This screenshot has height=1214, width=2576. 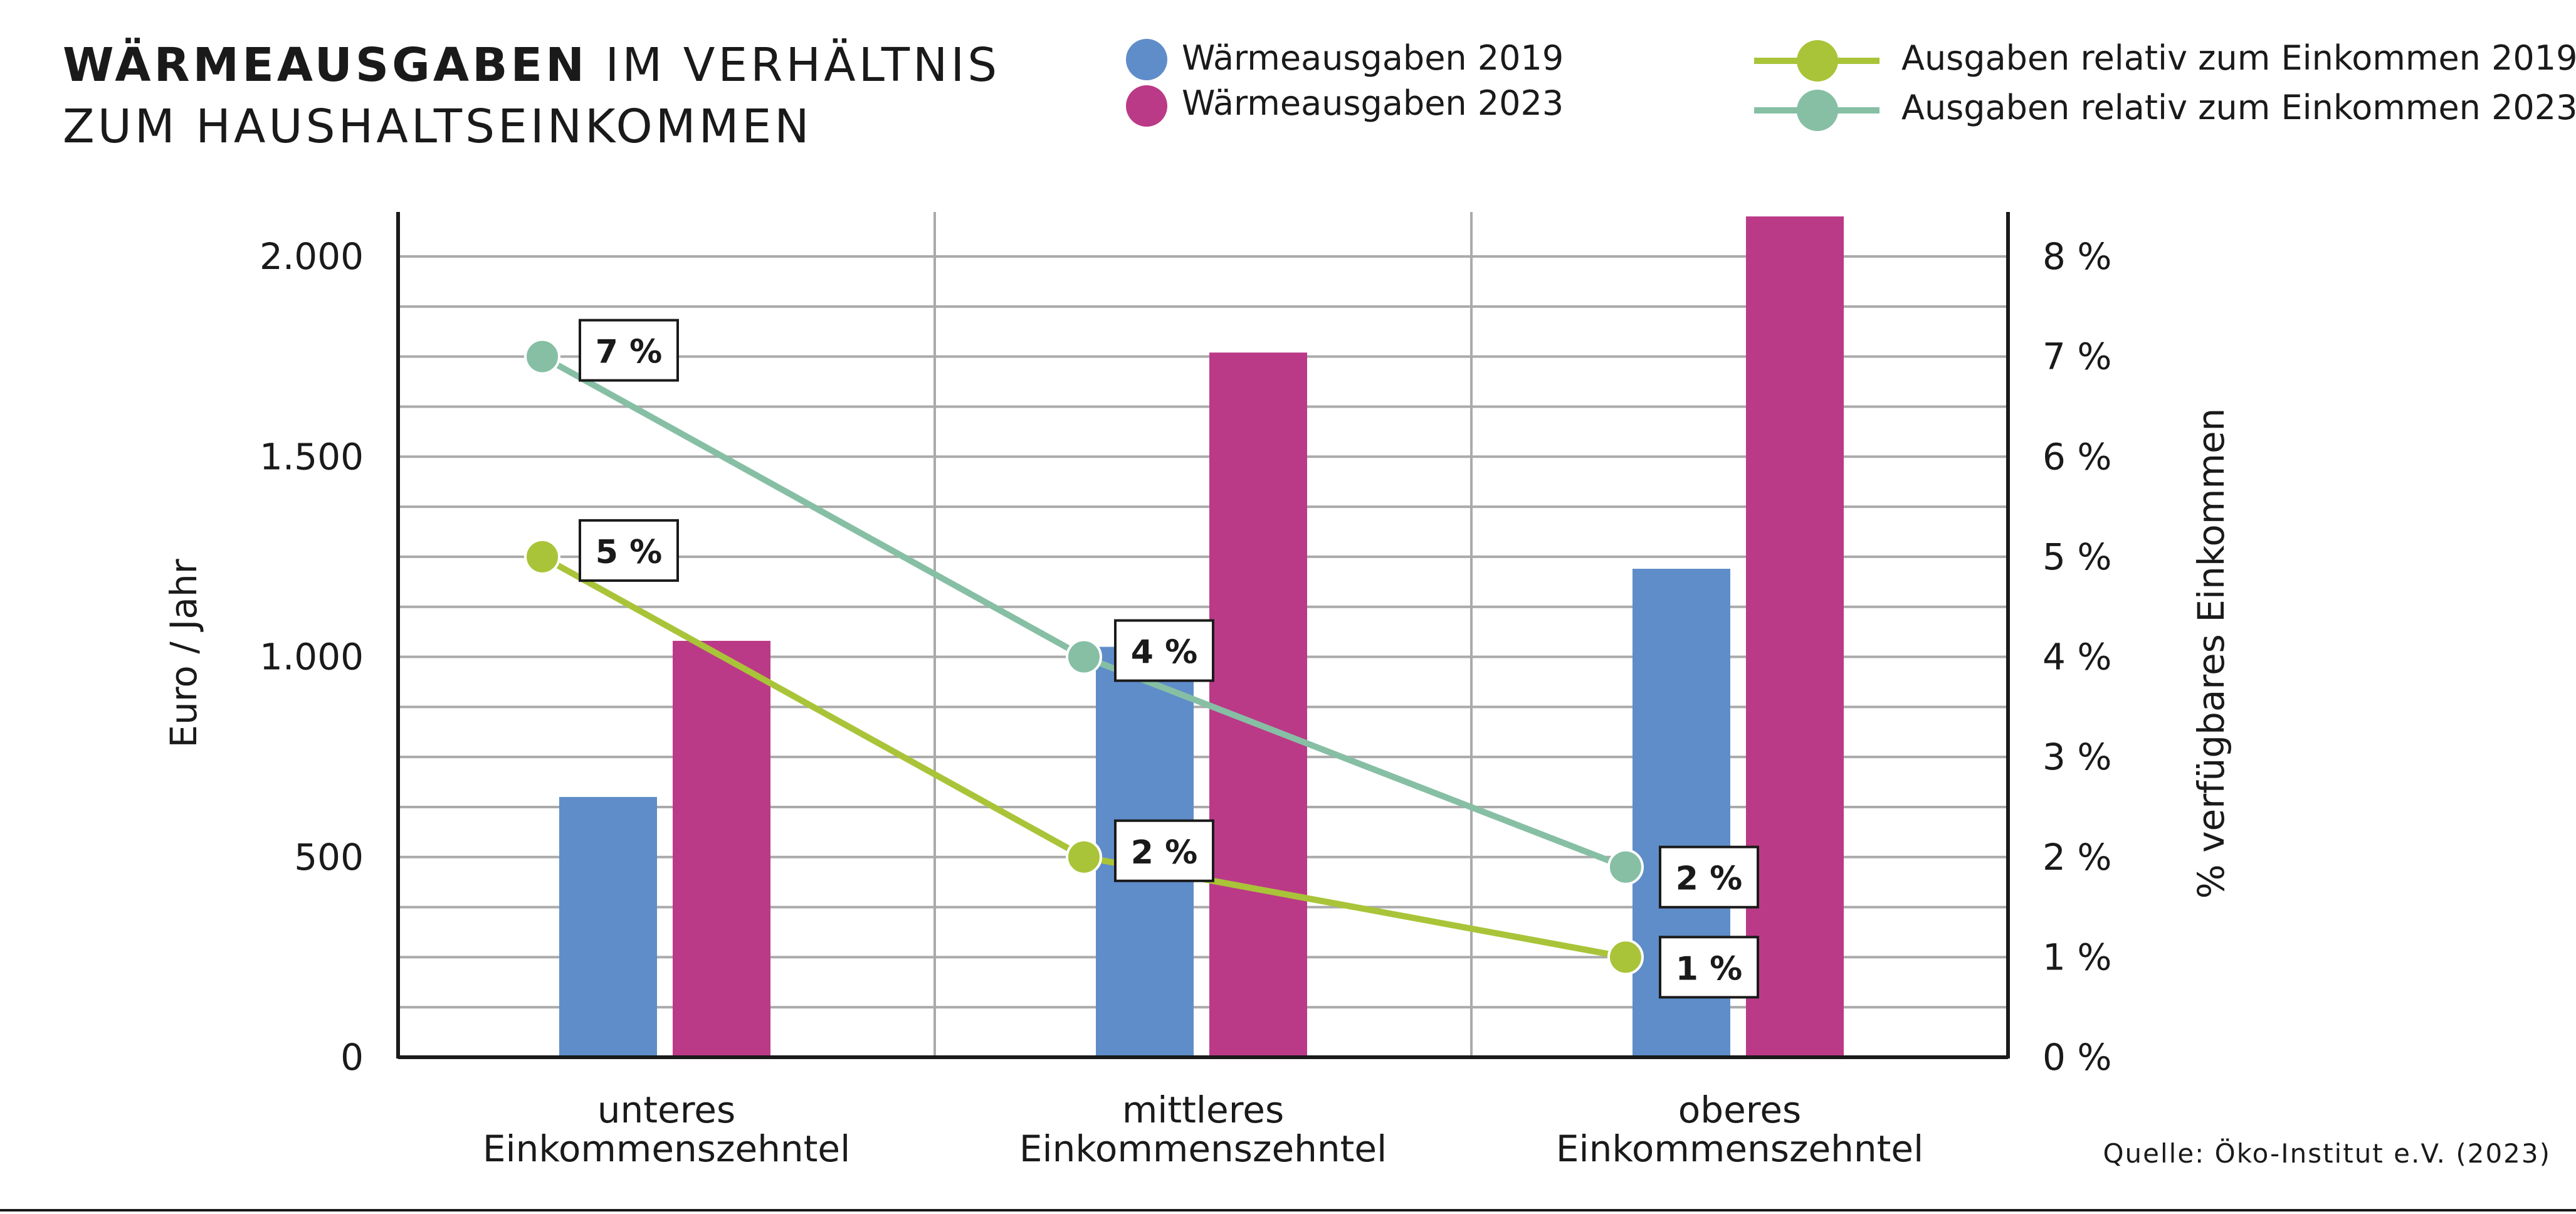 What do you see at coordinates (326, 65) in the screenshot?
I see `chart-title-bold: WÄRMEAUSGABEN` at bounding box center [326, 65].